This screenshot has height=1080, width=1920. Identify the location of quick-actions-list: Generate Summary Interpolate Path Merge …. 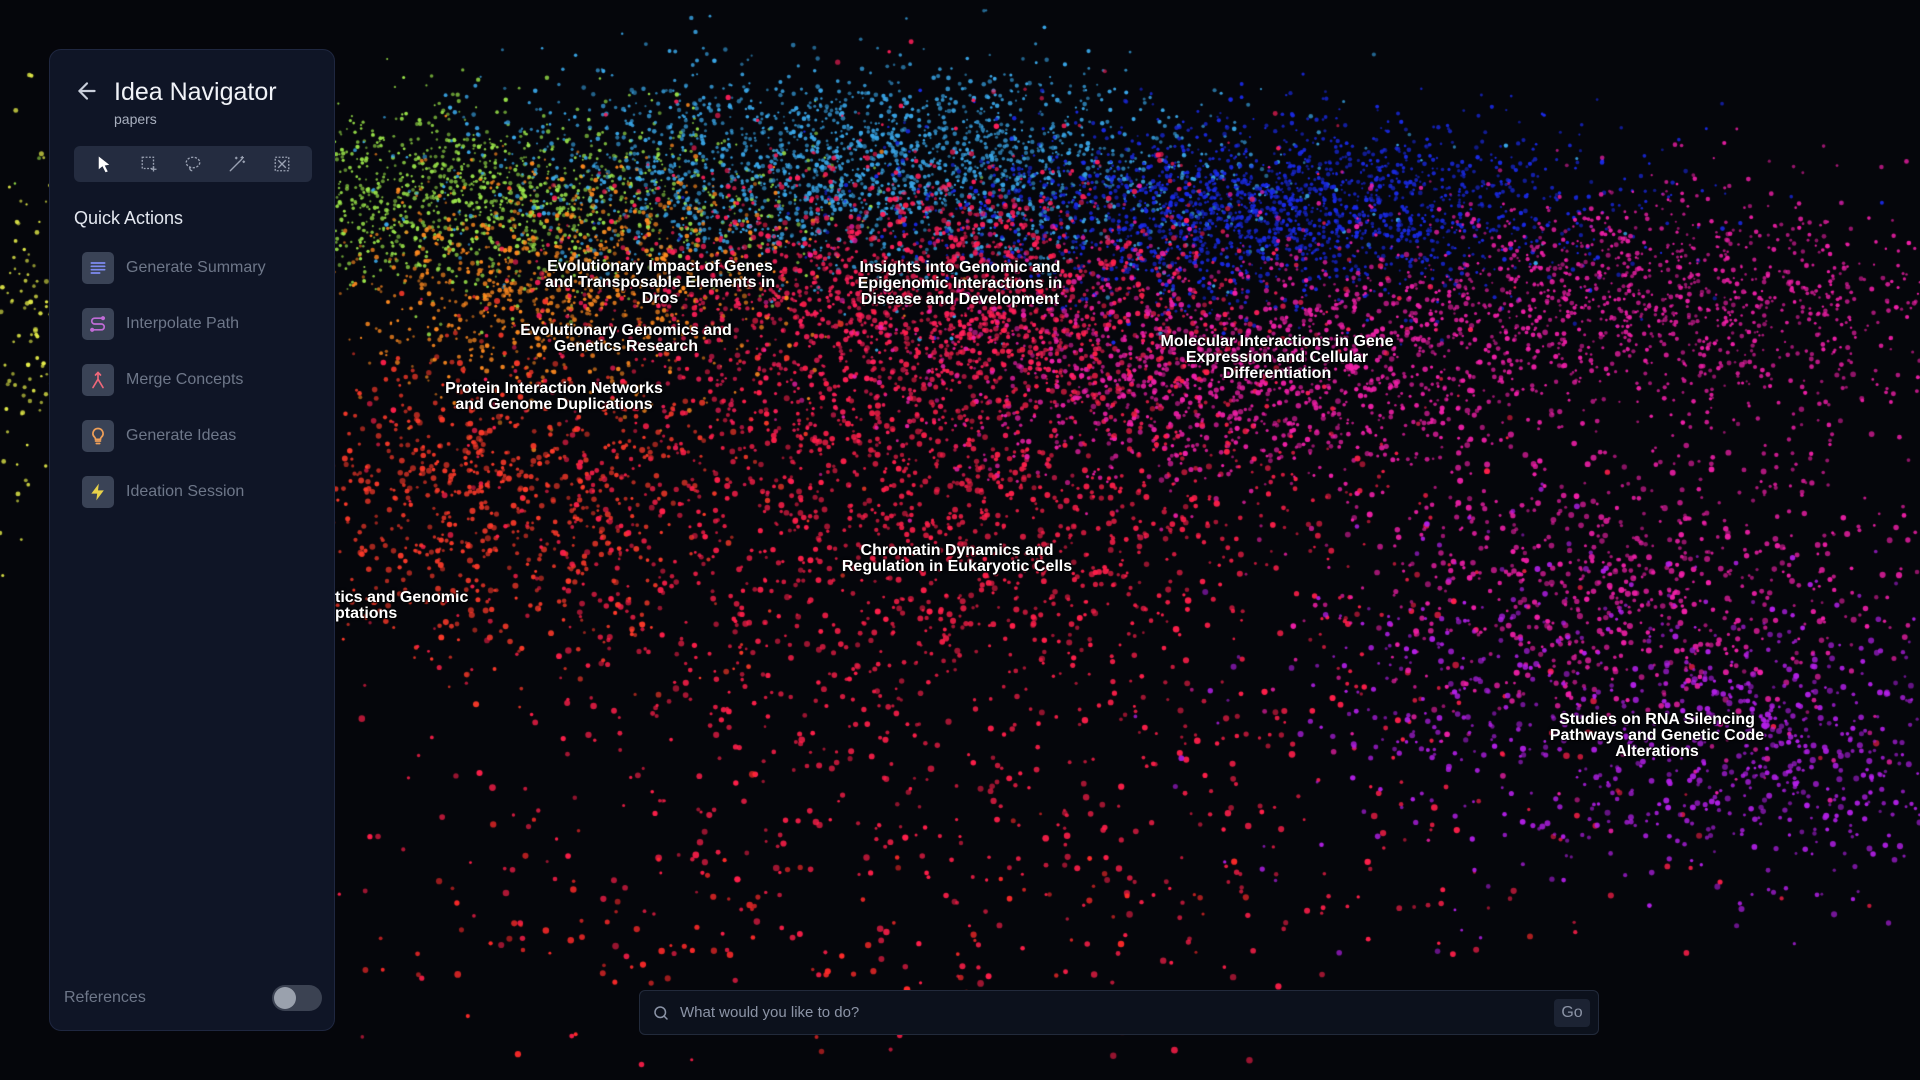
(193, 380).